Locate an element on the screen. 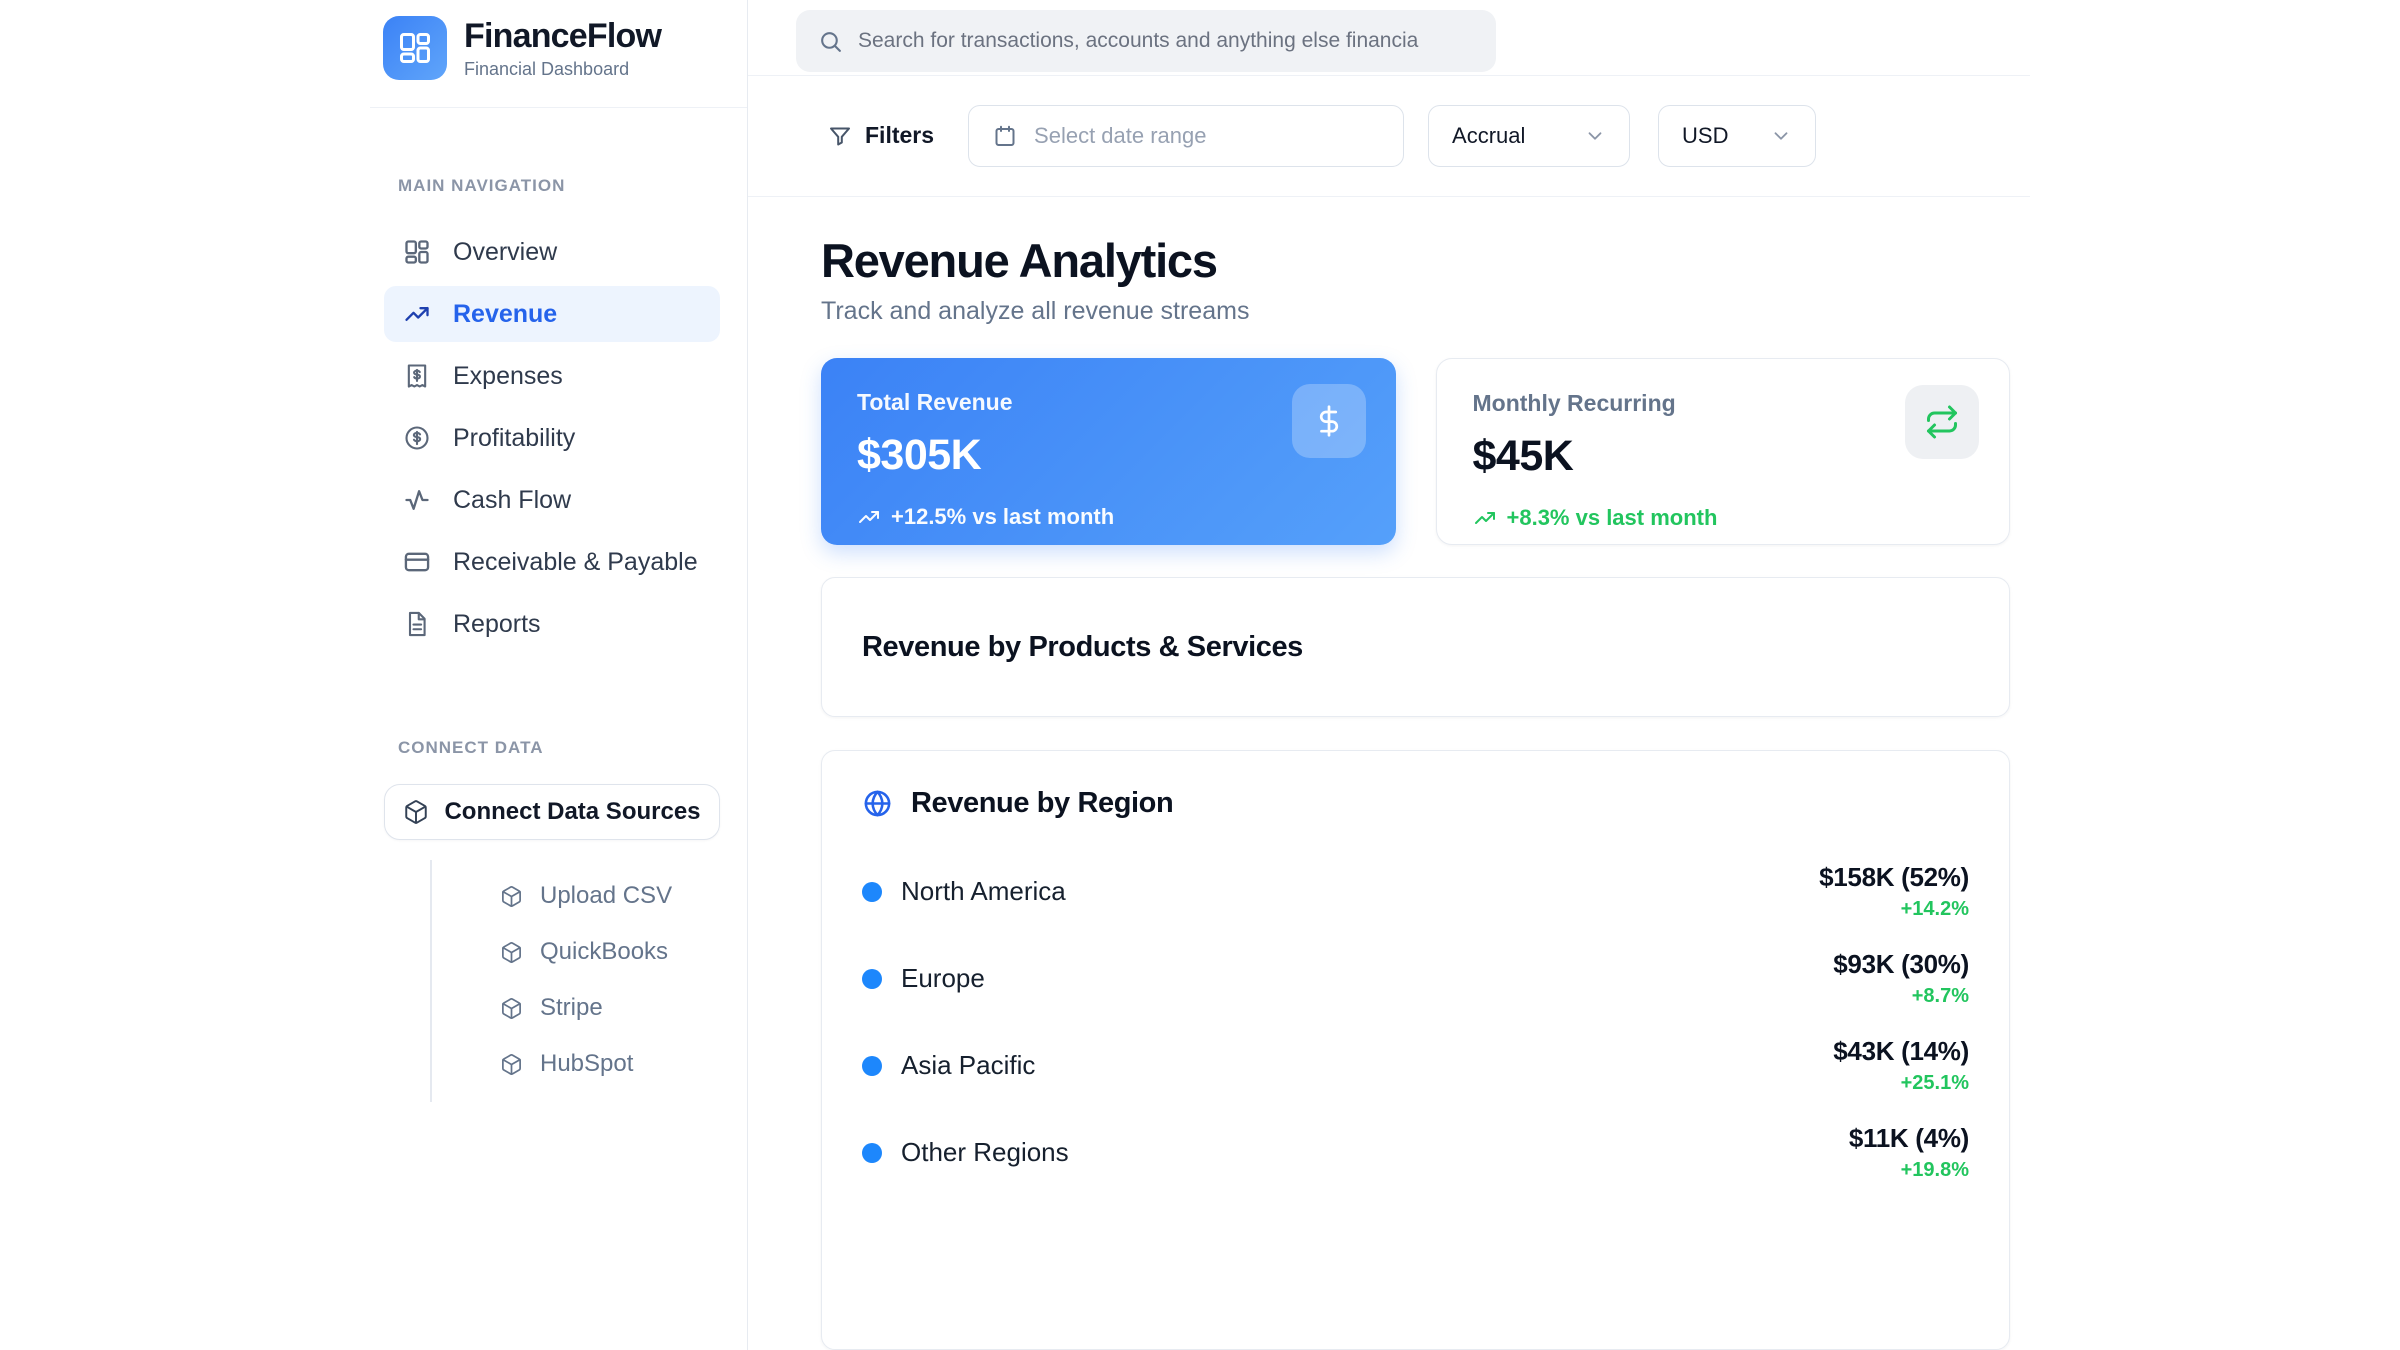 The width and height of the screenshot is (2400, 1350). search-bar is located at coordinates (1146, 41).